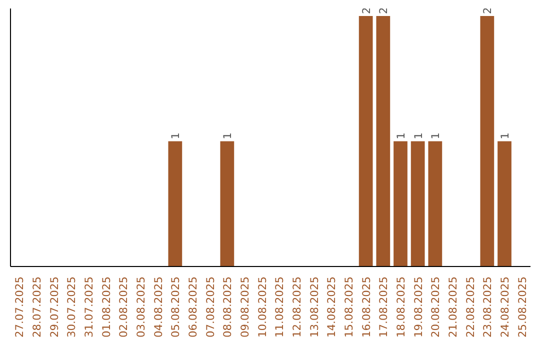 The width and height of the screenshot is (540, 340). Describe the element at coordinates (470, 307) in the screenshot. I see `x-tick-label: 22.08.2025` at that location.